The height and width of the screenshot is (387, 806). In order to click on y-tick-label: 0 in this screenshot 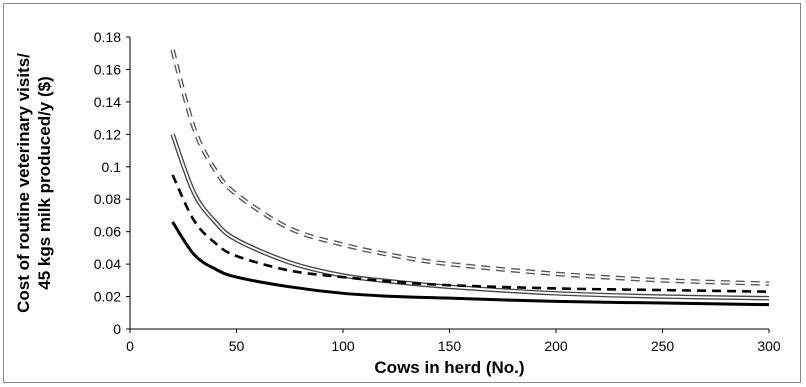, I will do `click(117, 329)`.